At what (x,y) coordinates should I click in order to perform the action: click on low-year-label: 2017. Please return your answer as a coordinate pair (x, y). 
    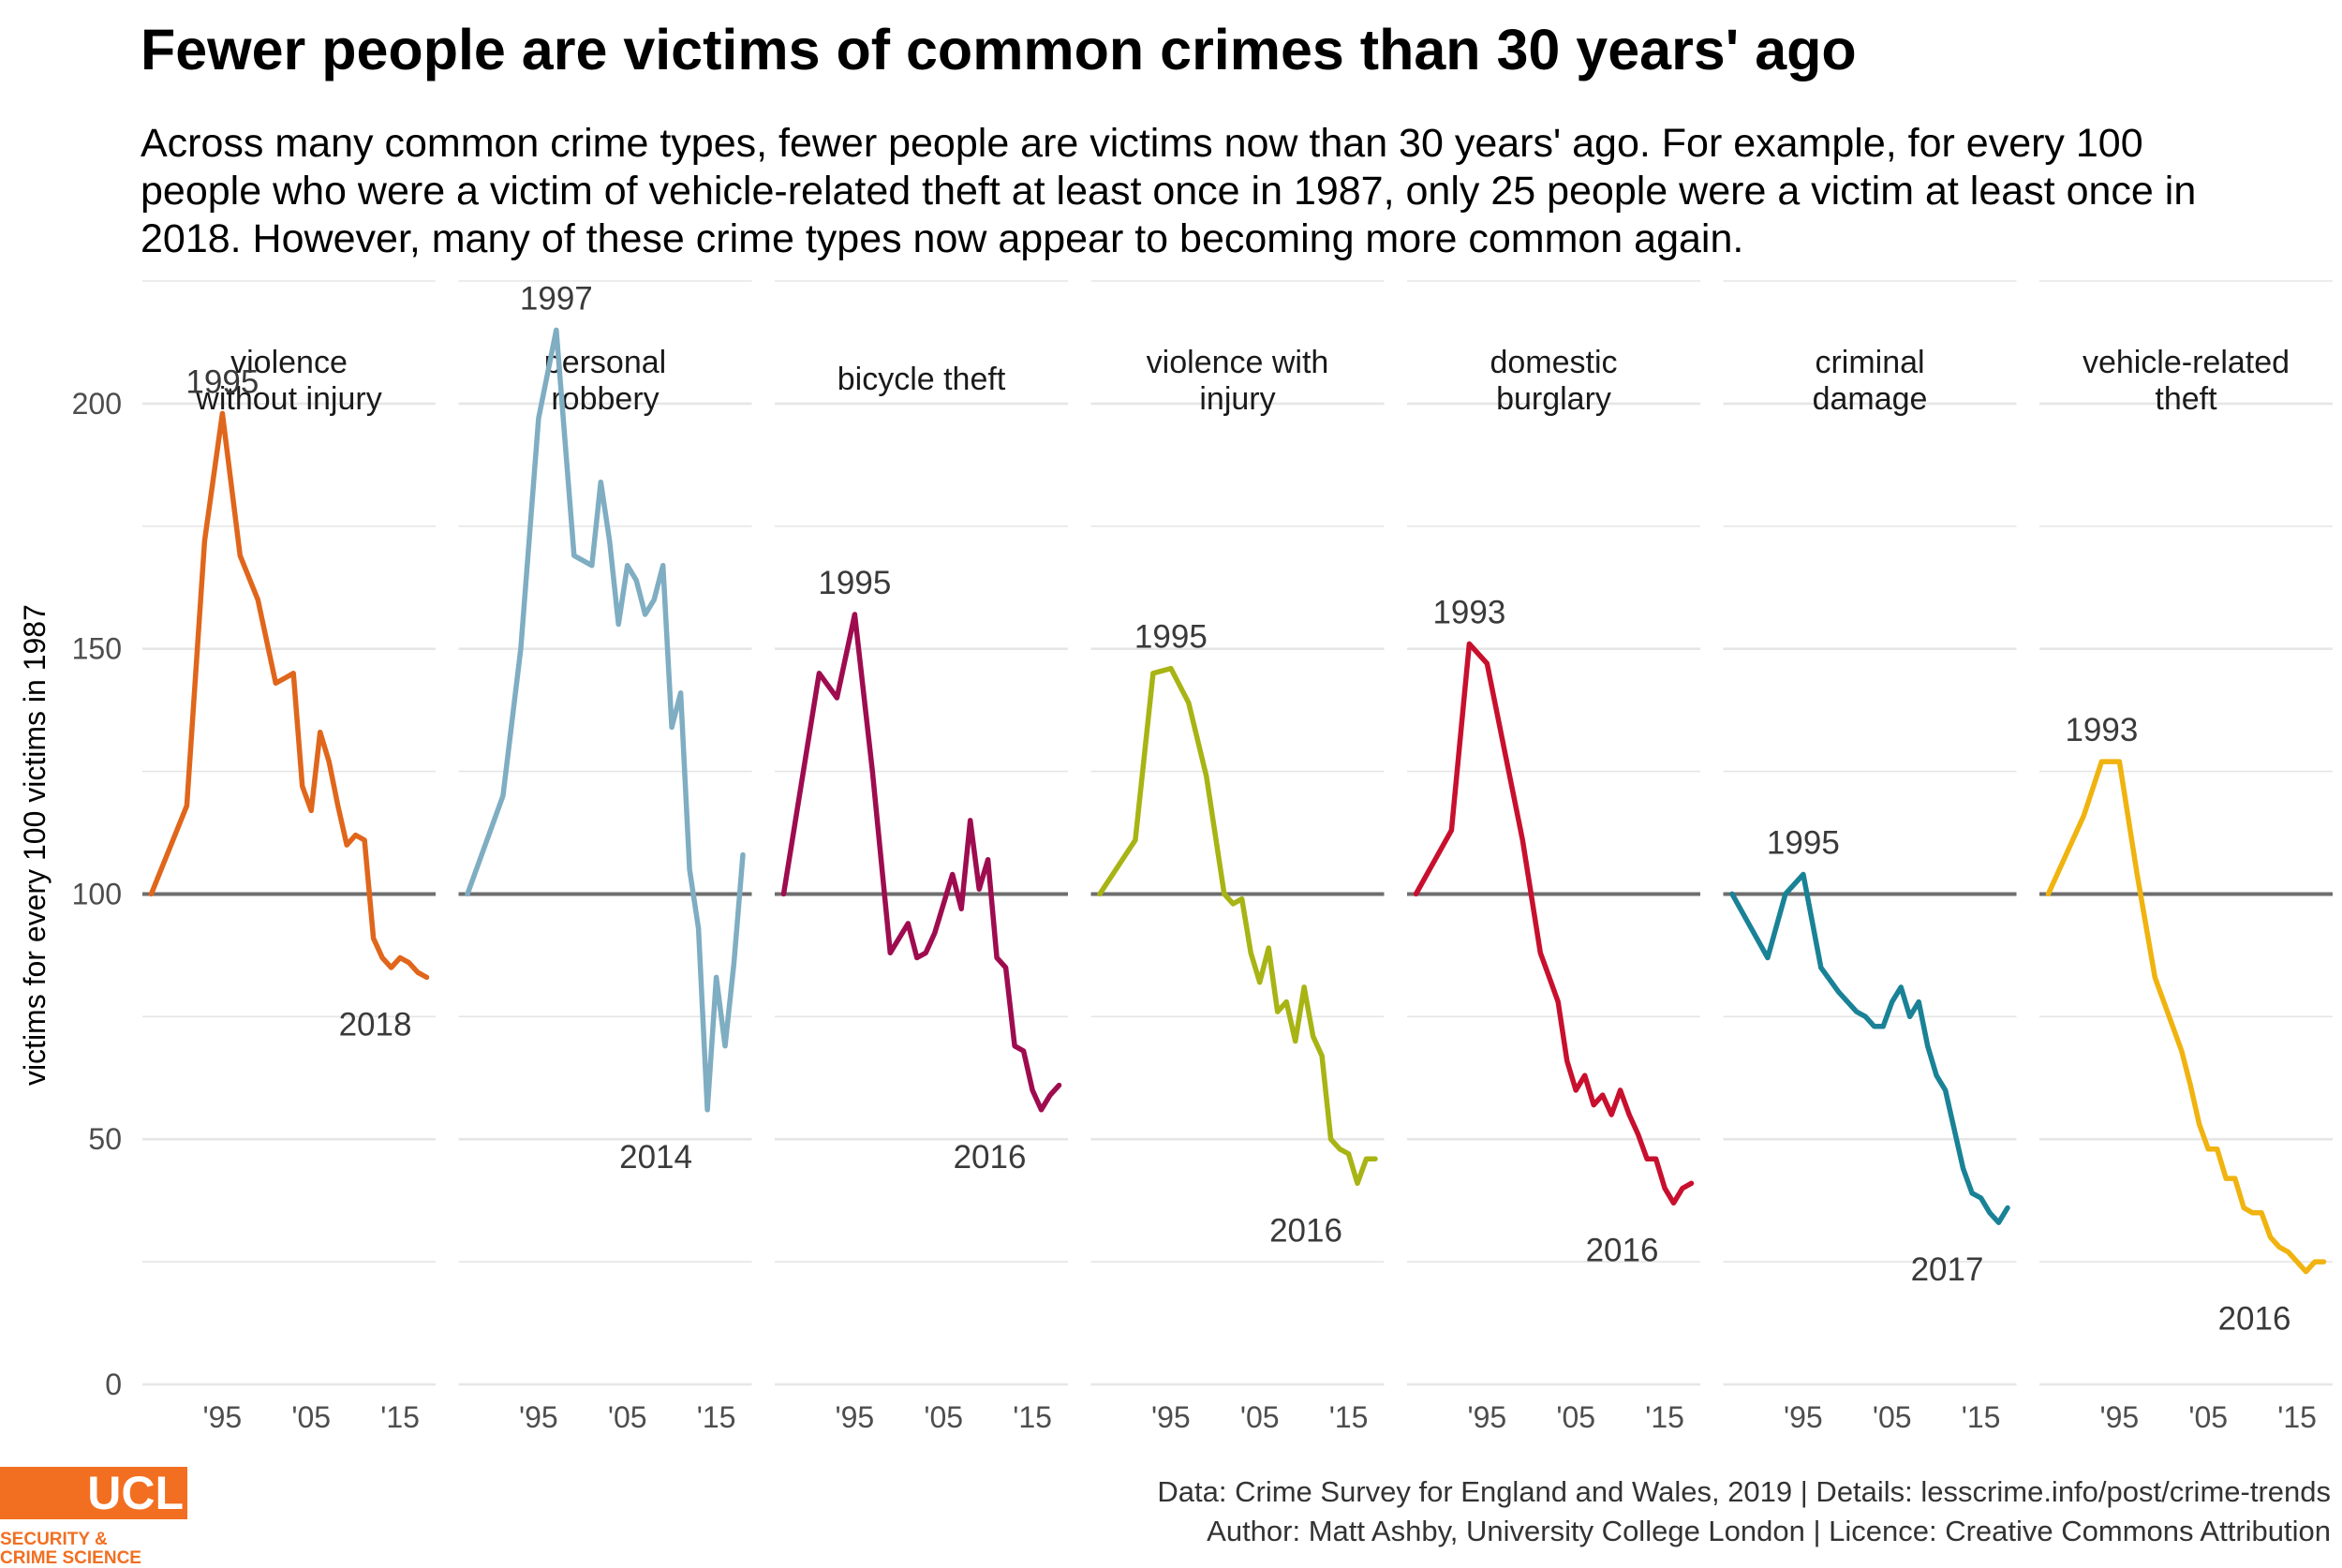
    Looking at the image, I should click on (1947, 1269).